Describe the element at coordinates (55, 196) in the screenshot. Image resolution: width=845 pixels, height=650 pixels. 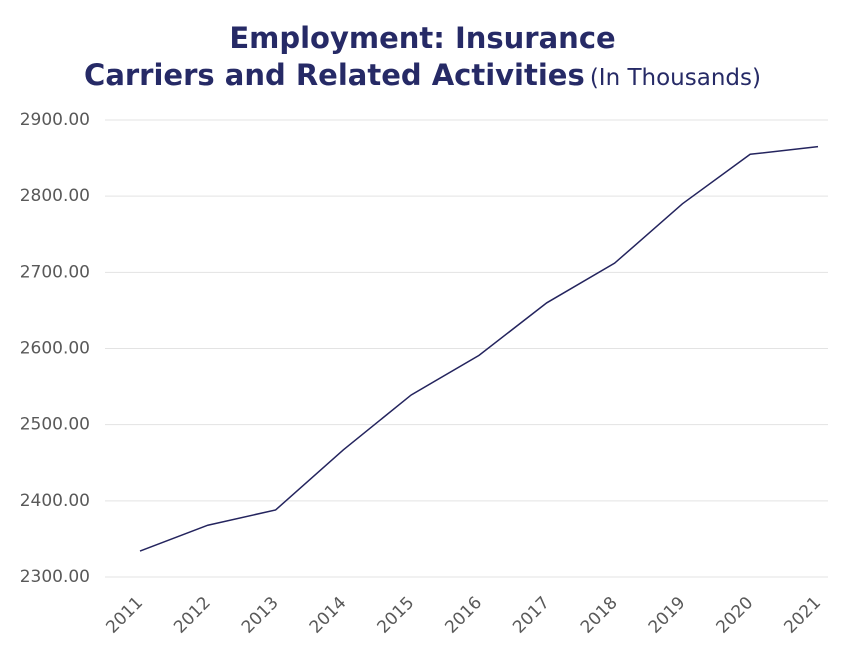
I see `y-tick-label: 2800.00` at that location.